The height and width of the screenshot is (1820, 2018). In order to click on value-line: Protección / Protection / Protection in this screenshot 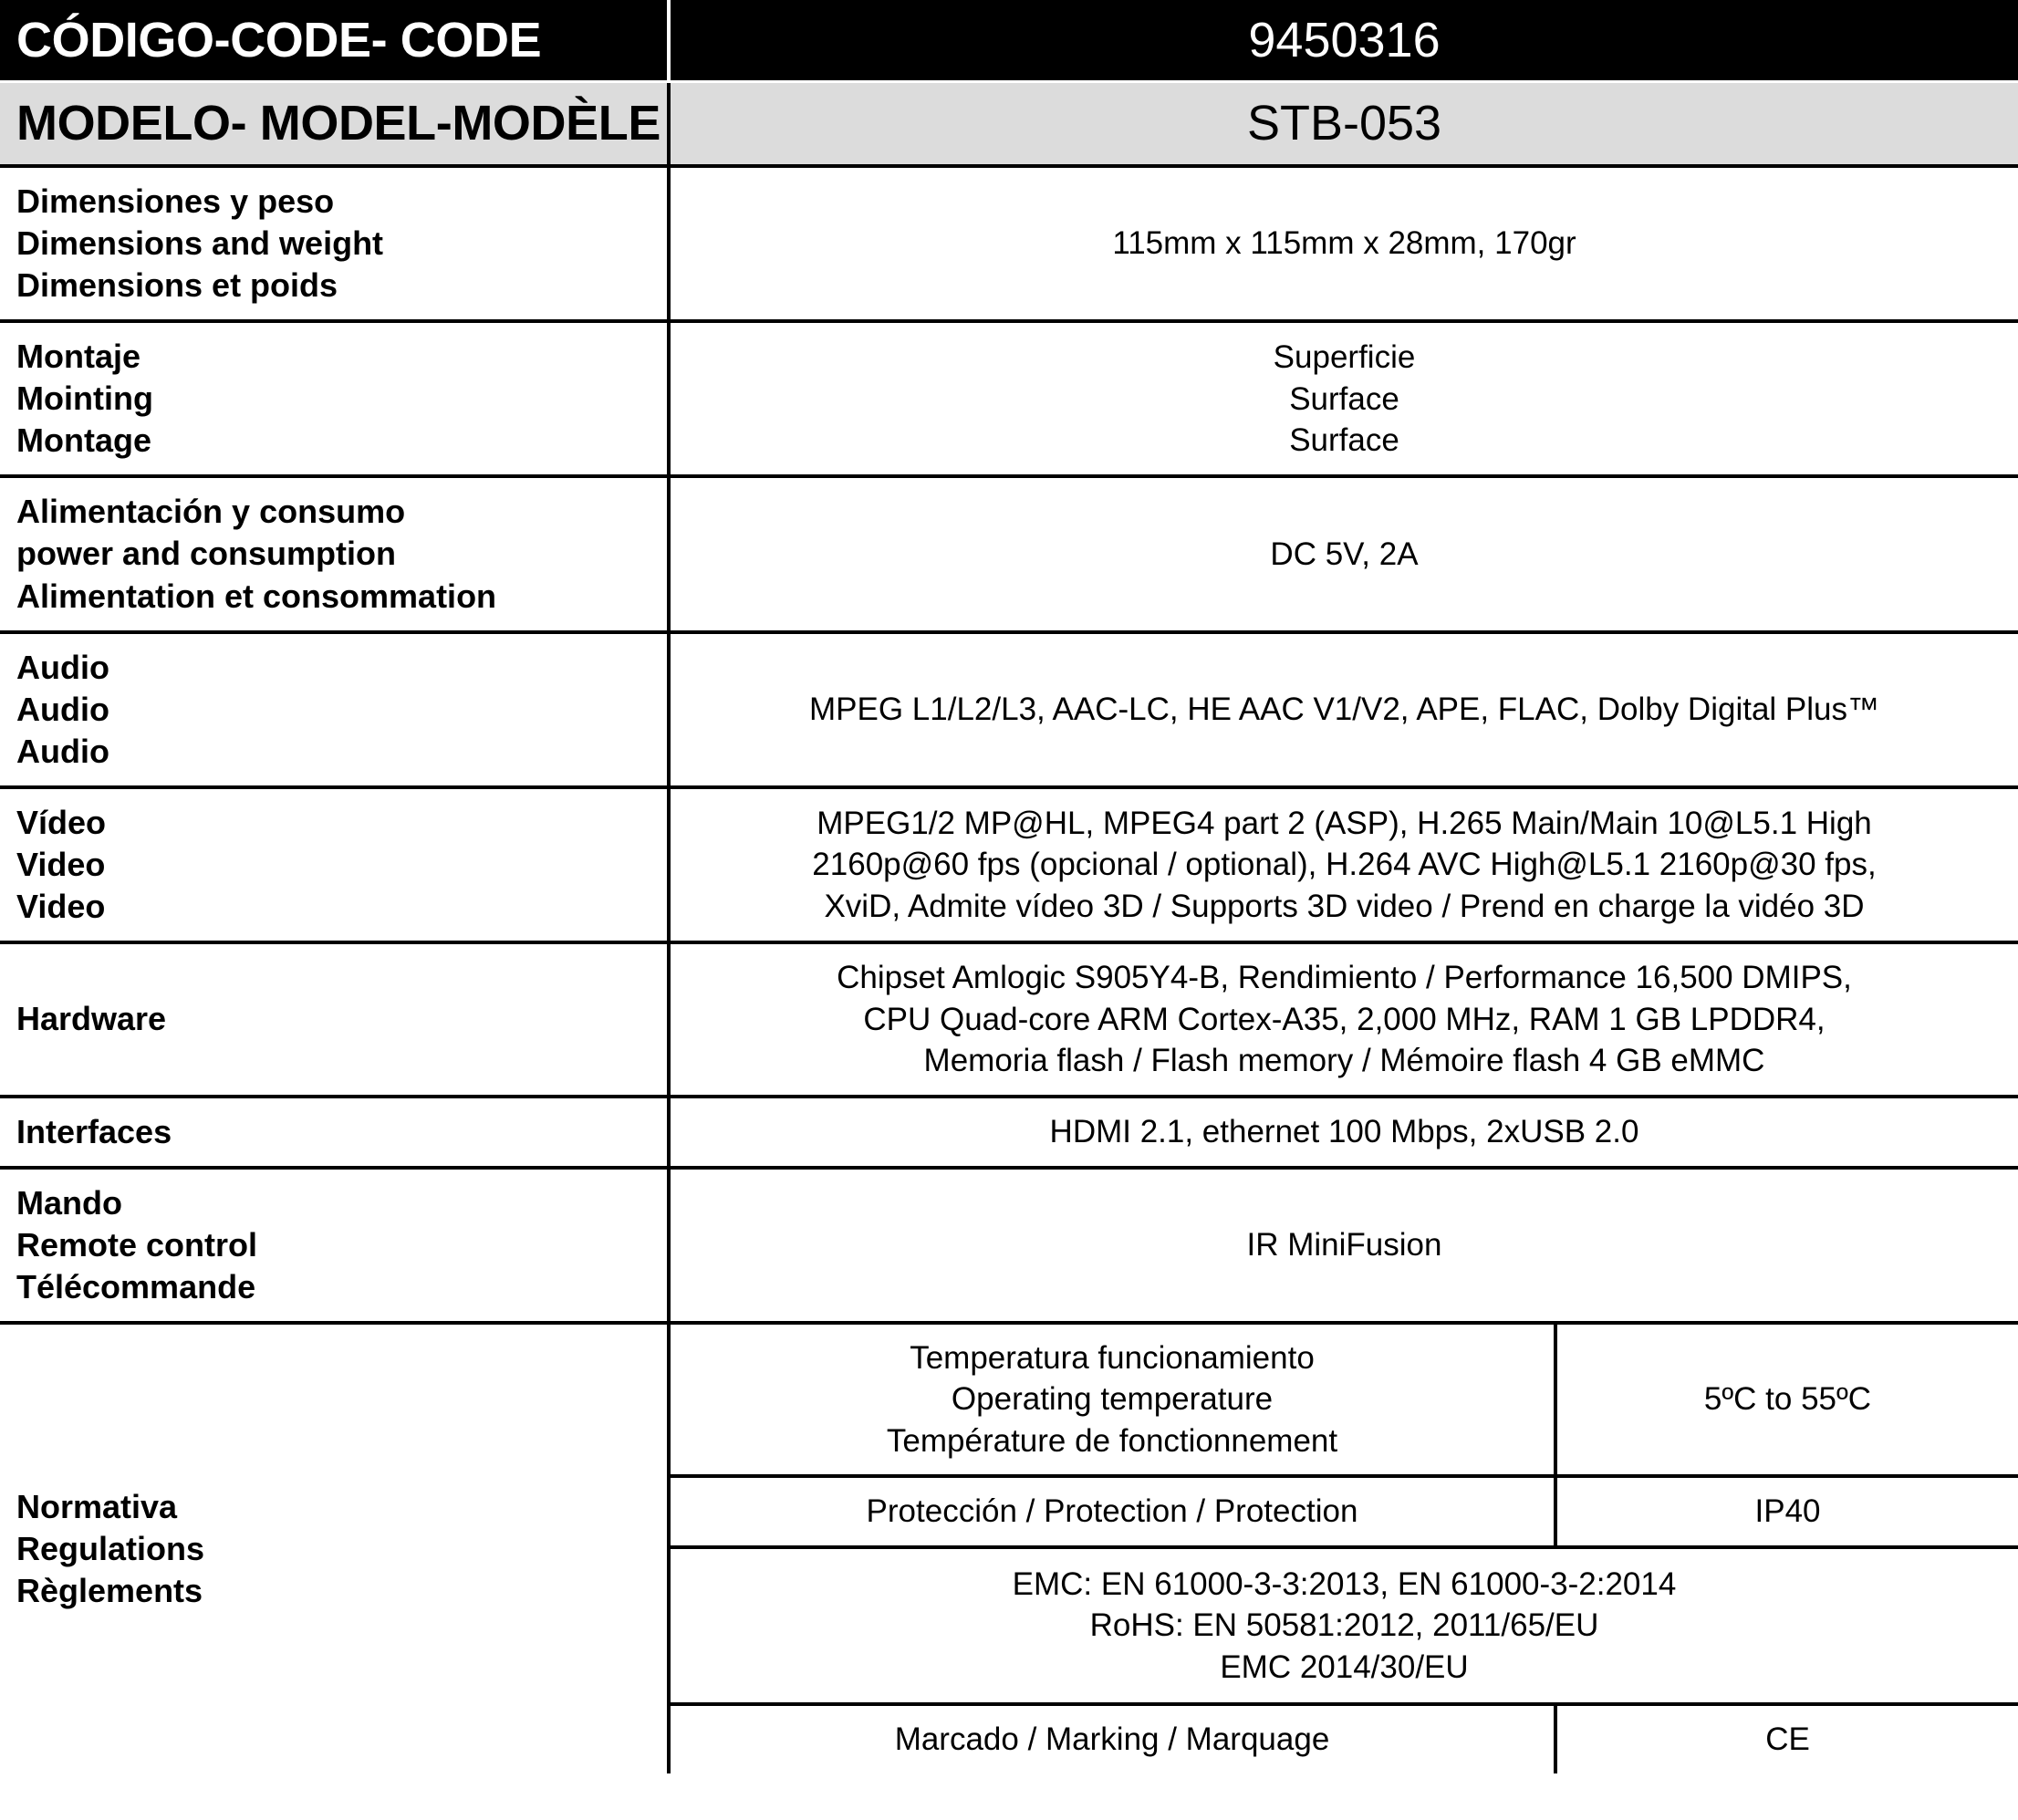, I will do `click(1112, 1511)`.